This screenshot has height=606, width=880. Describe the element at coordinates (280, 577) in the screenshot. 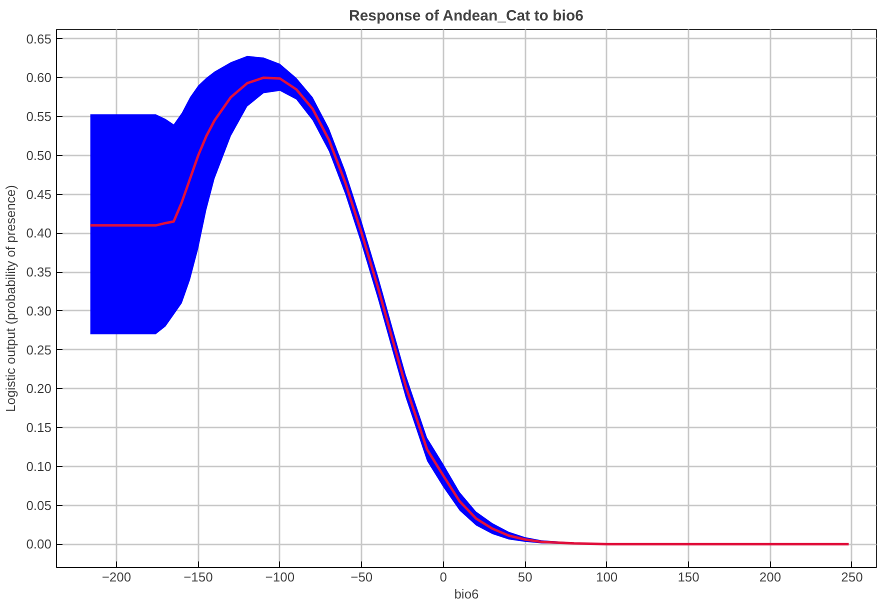

I see `x-tick-label: −100` at that location.